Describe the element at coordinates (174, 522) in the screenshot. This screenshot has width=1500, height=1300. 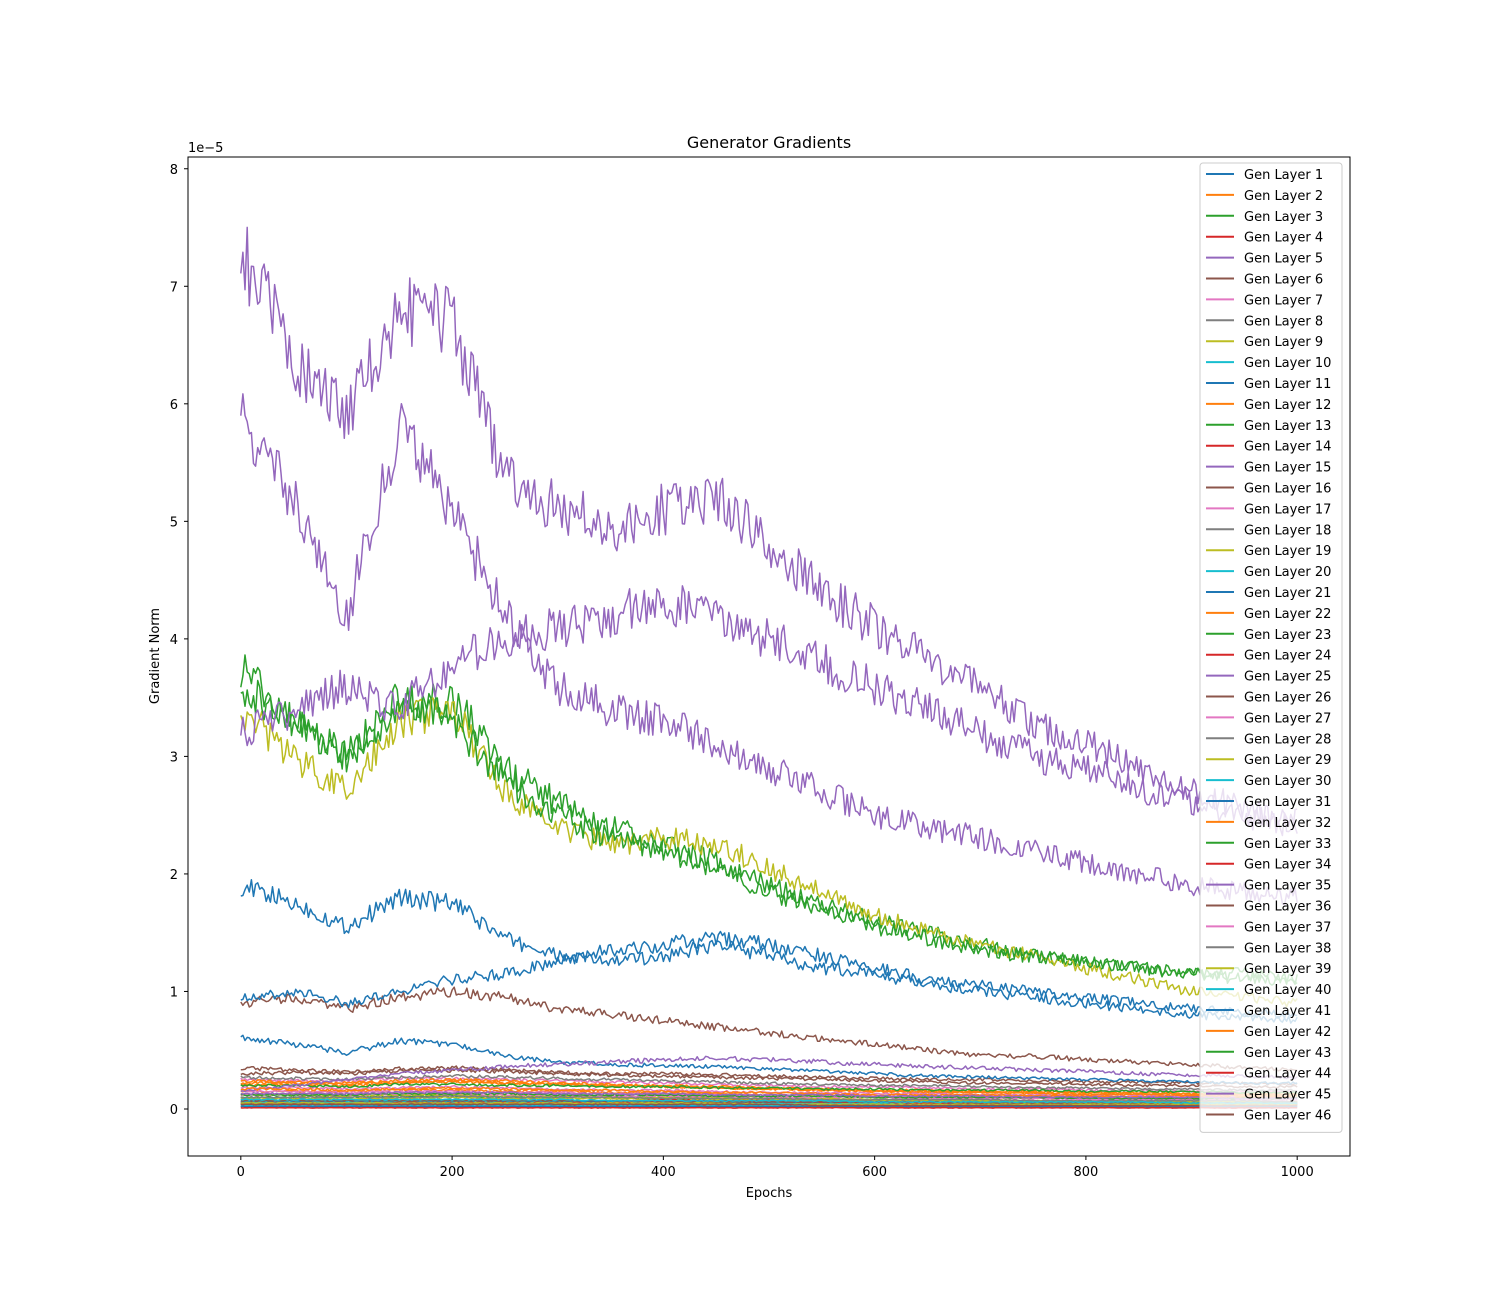
I see `y-tick-label: 5` at that location.